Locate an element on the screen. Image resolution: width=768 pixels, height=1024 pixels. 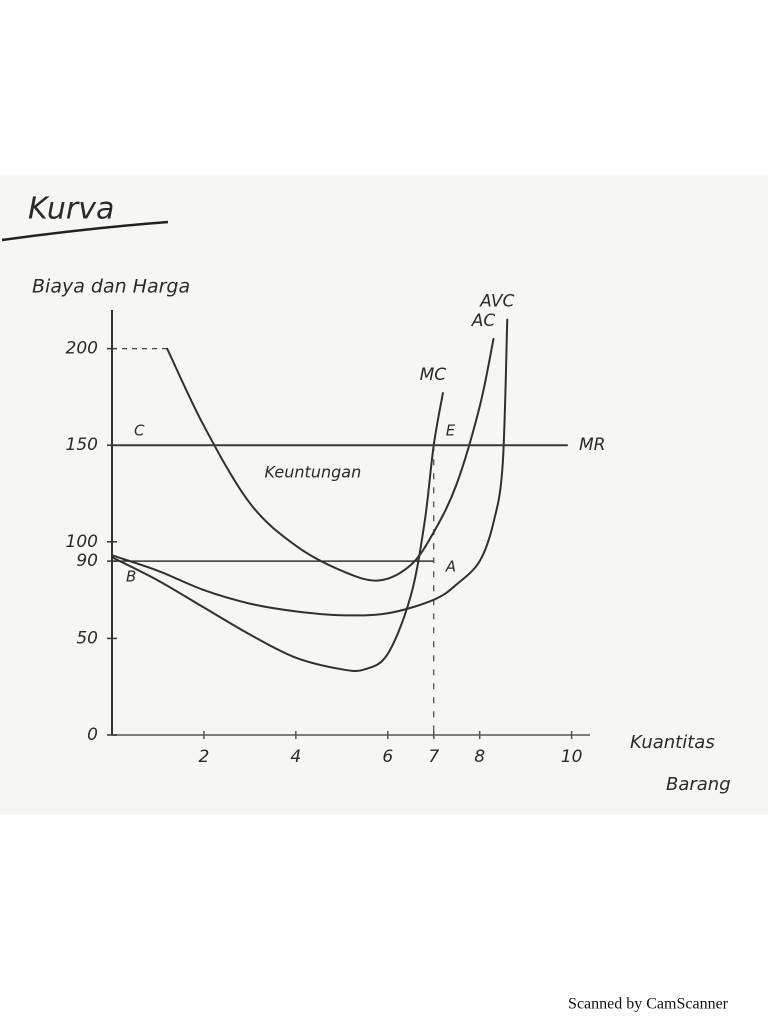
point-label: A is located at coordinates (450, 567).